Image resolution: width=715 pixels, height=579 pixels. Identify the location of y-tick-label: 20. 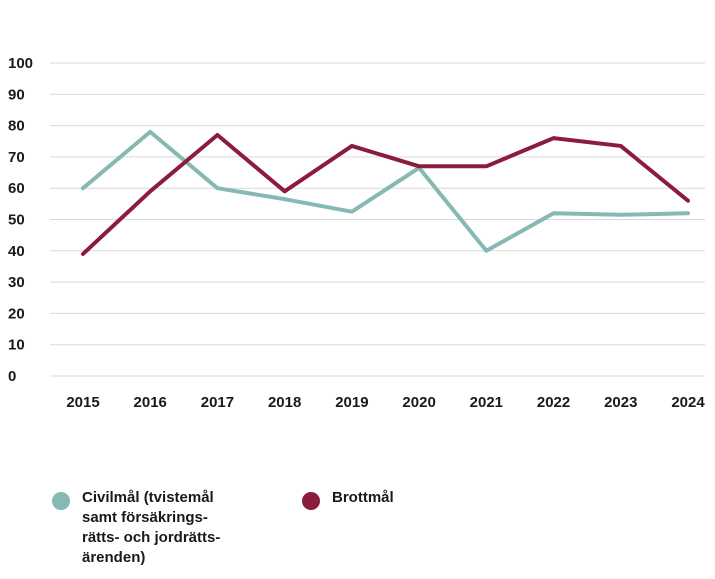
(16, 313).